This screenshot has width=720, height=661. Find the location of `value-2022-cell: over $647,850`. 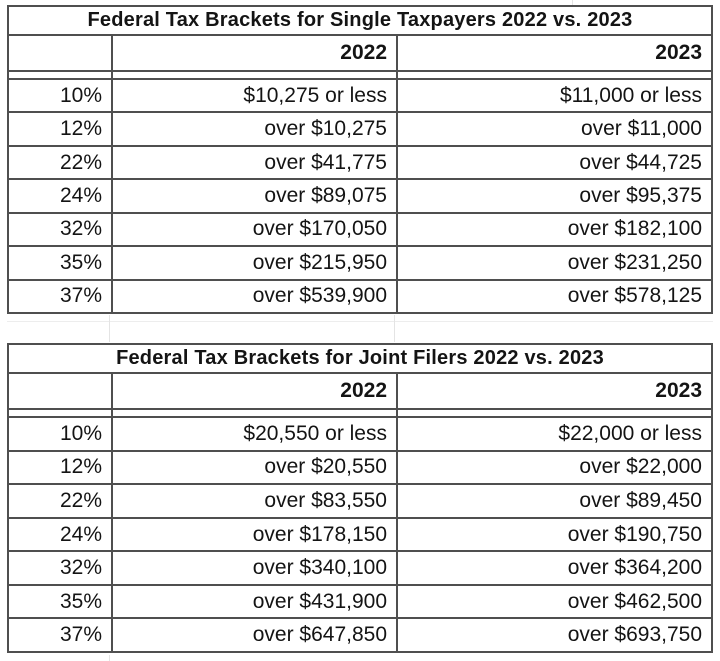

value-2022-cell: over $647,850 is located at coordinates (253, 635).